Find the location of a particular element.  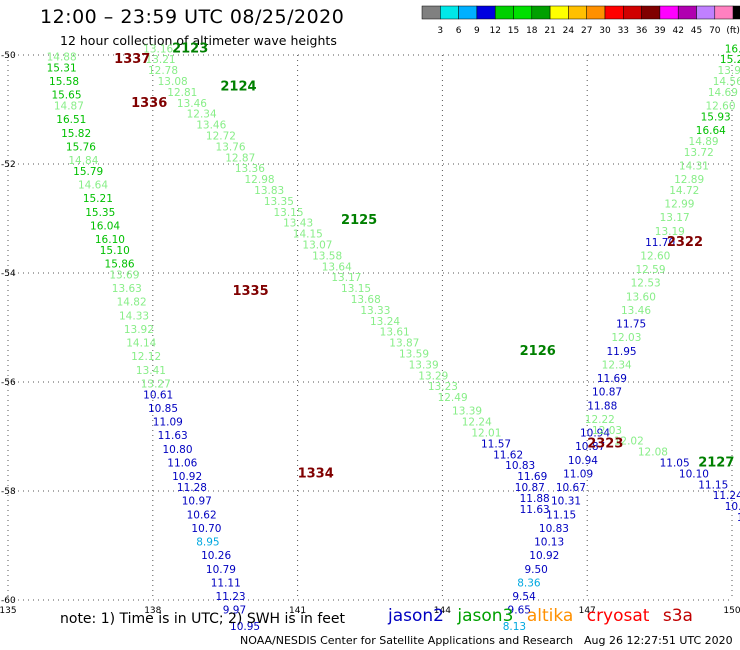

wave-height-value: 14.15 is located at coordinates (308, 235).